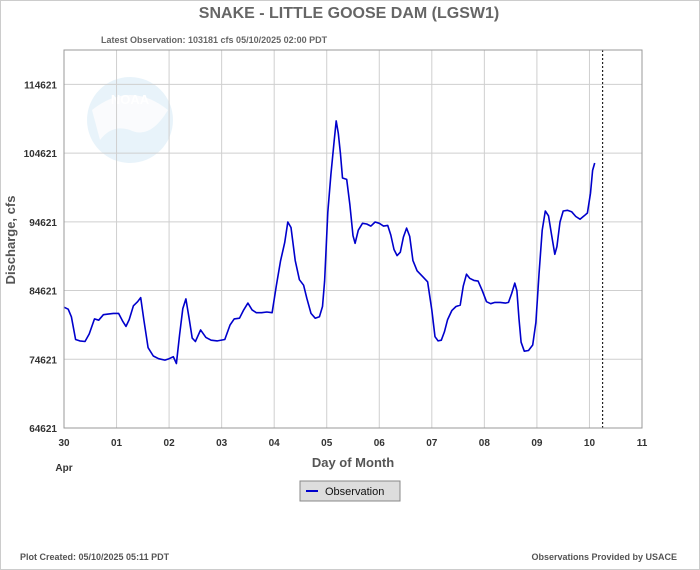 The height and width of the screenshot is (570, 700). I want to click on noaa-logo-bird, so click(130, 117).